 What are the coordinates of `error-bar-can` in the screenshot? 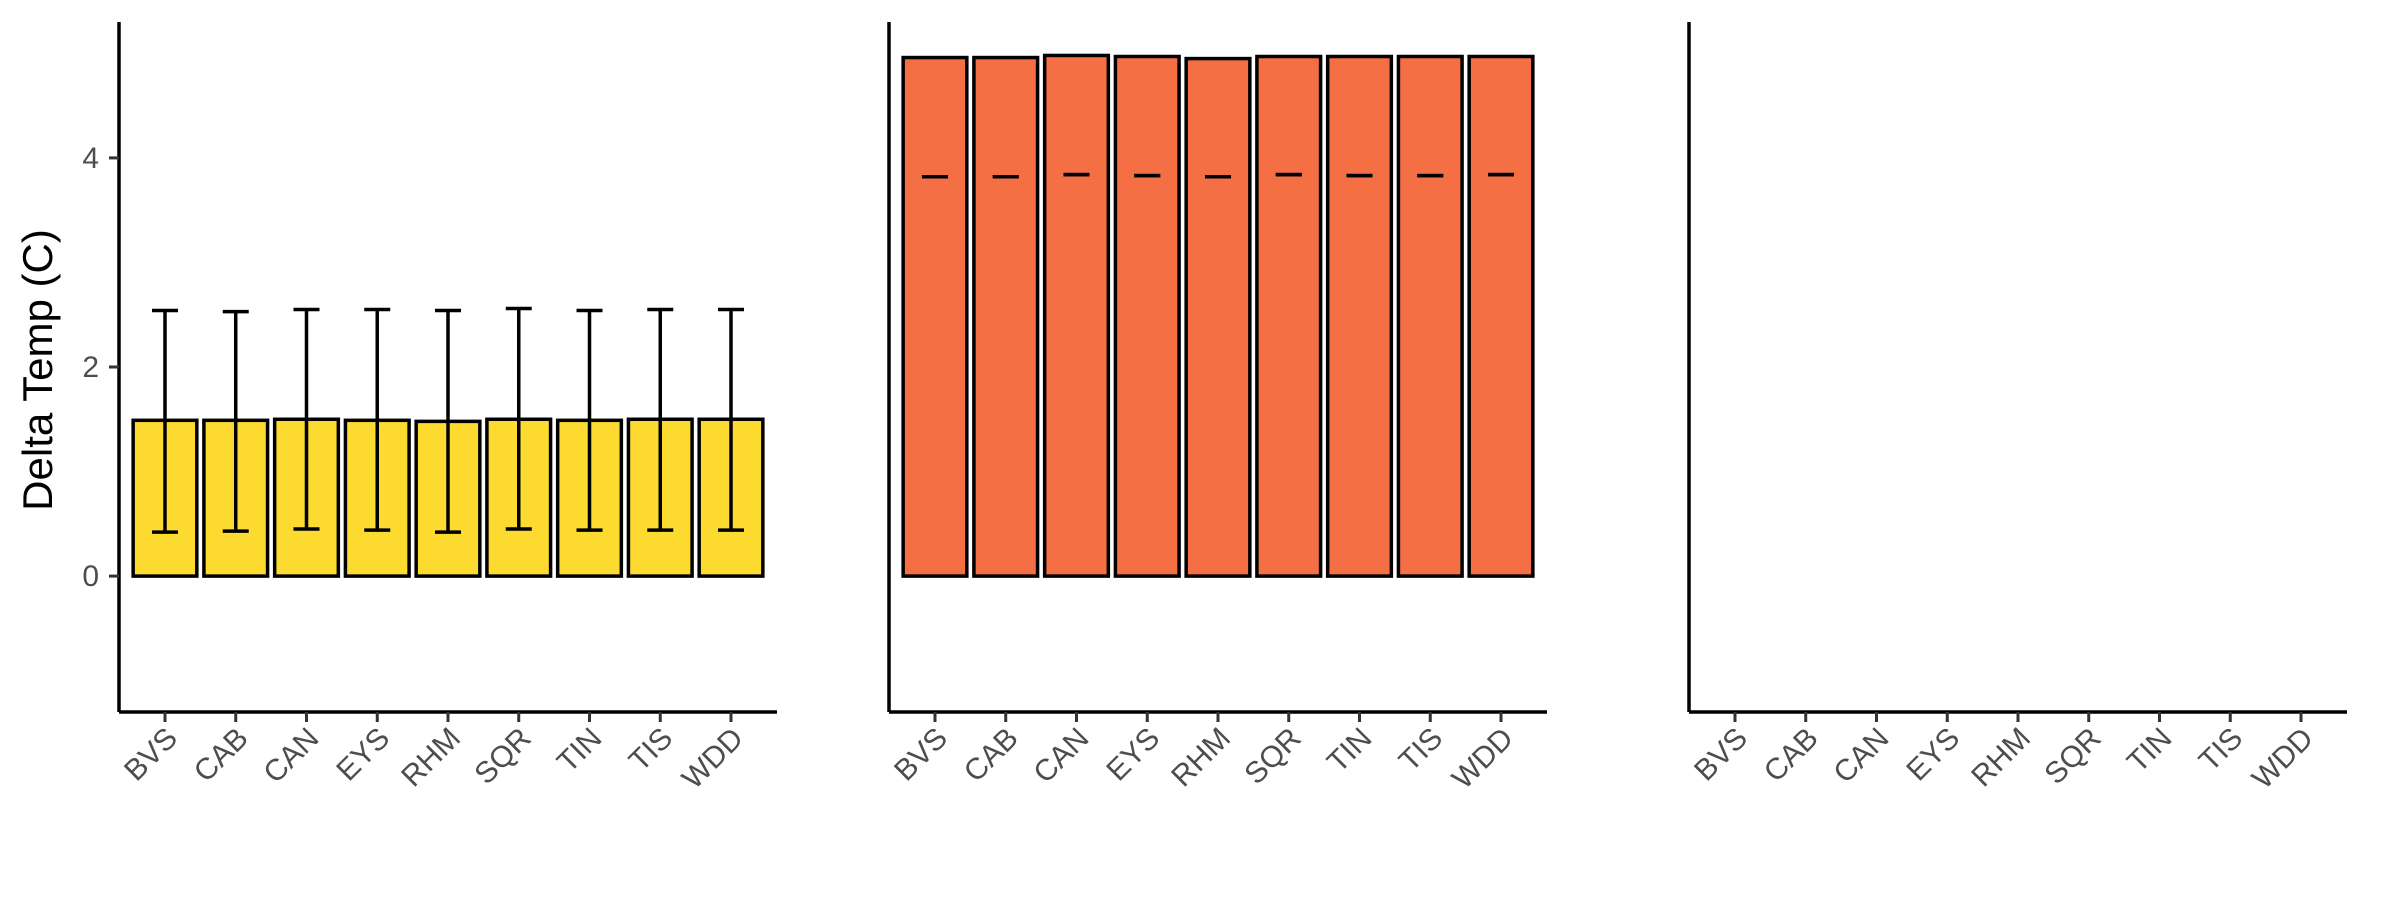 It's located at (306, 419).